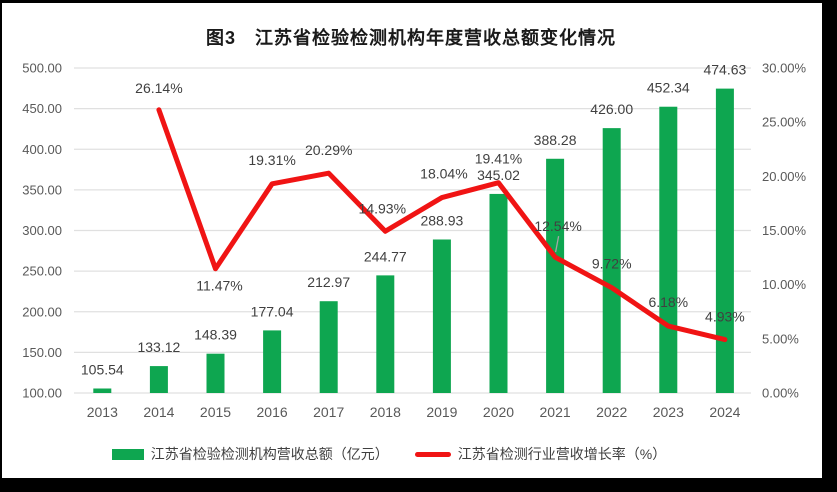  I want to click on year-label: 2017, so click(328, 412).